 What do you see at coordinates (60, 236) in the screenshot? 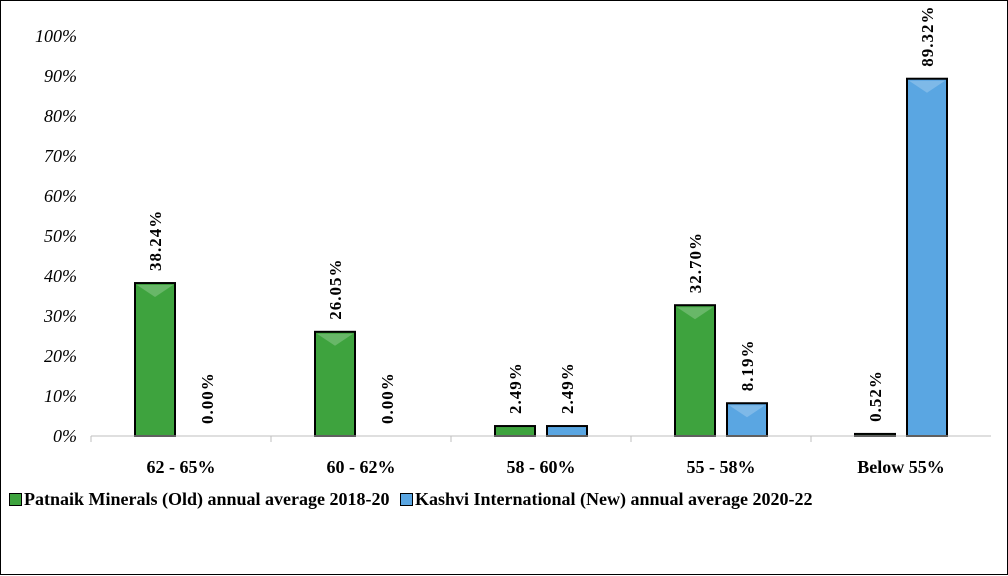
I see `y-tick-label: 50%` at bounding box center [60, 236].